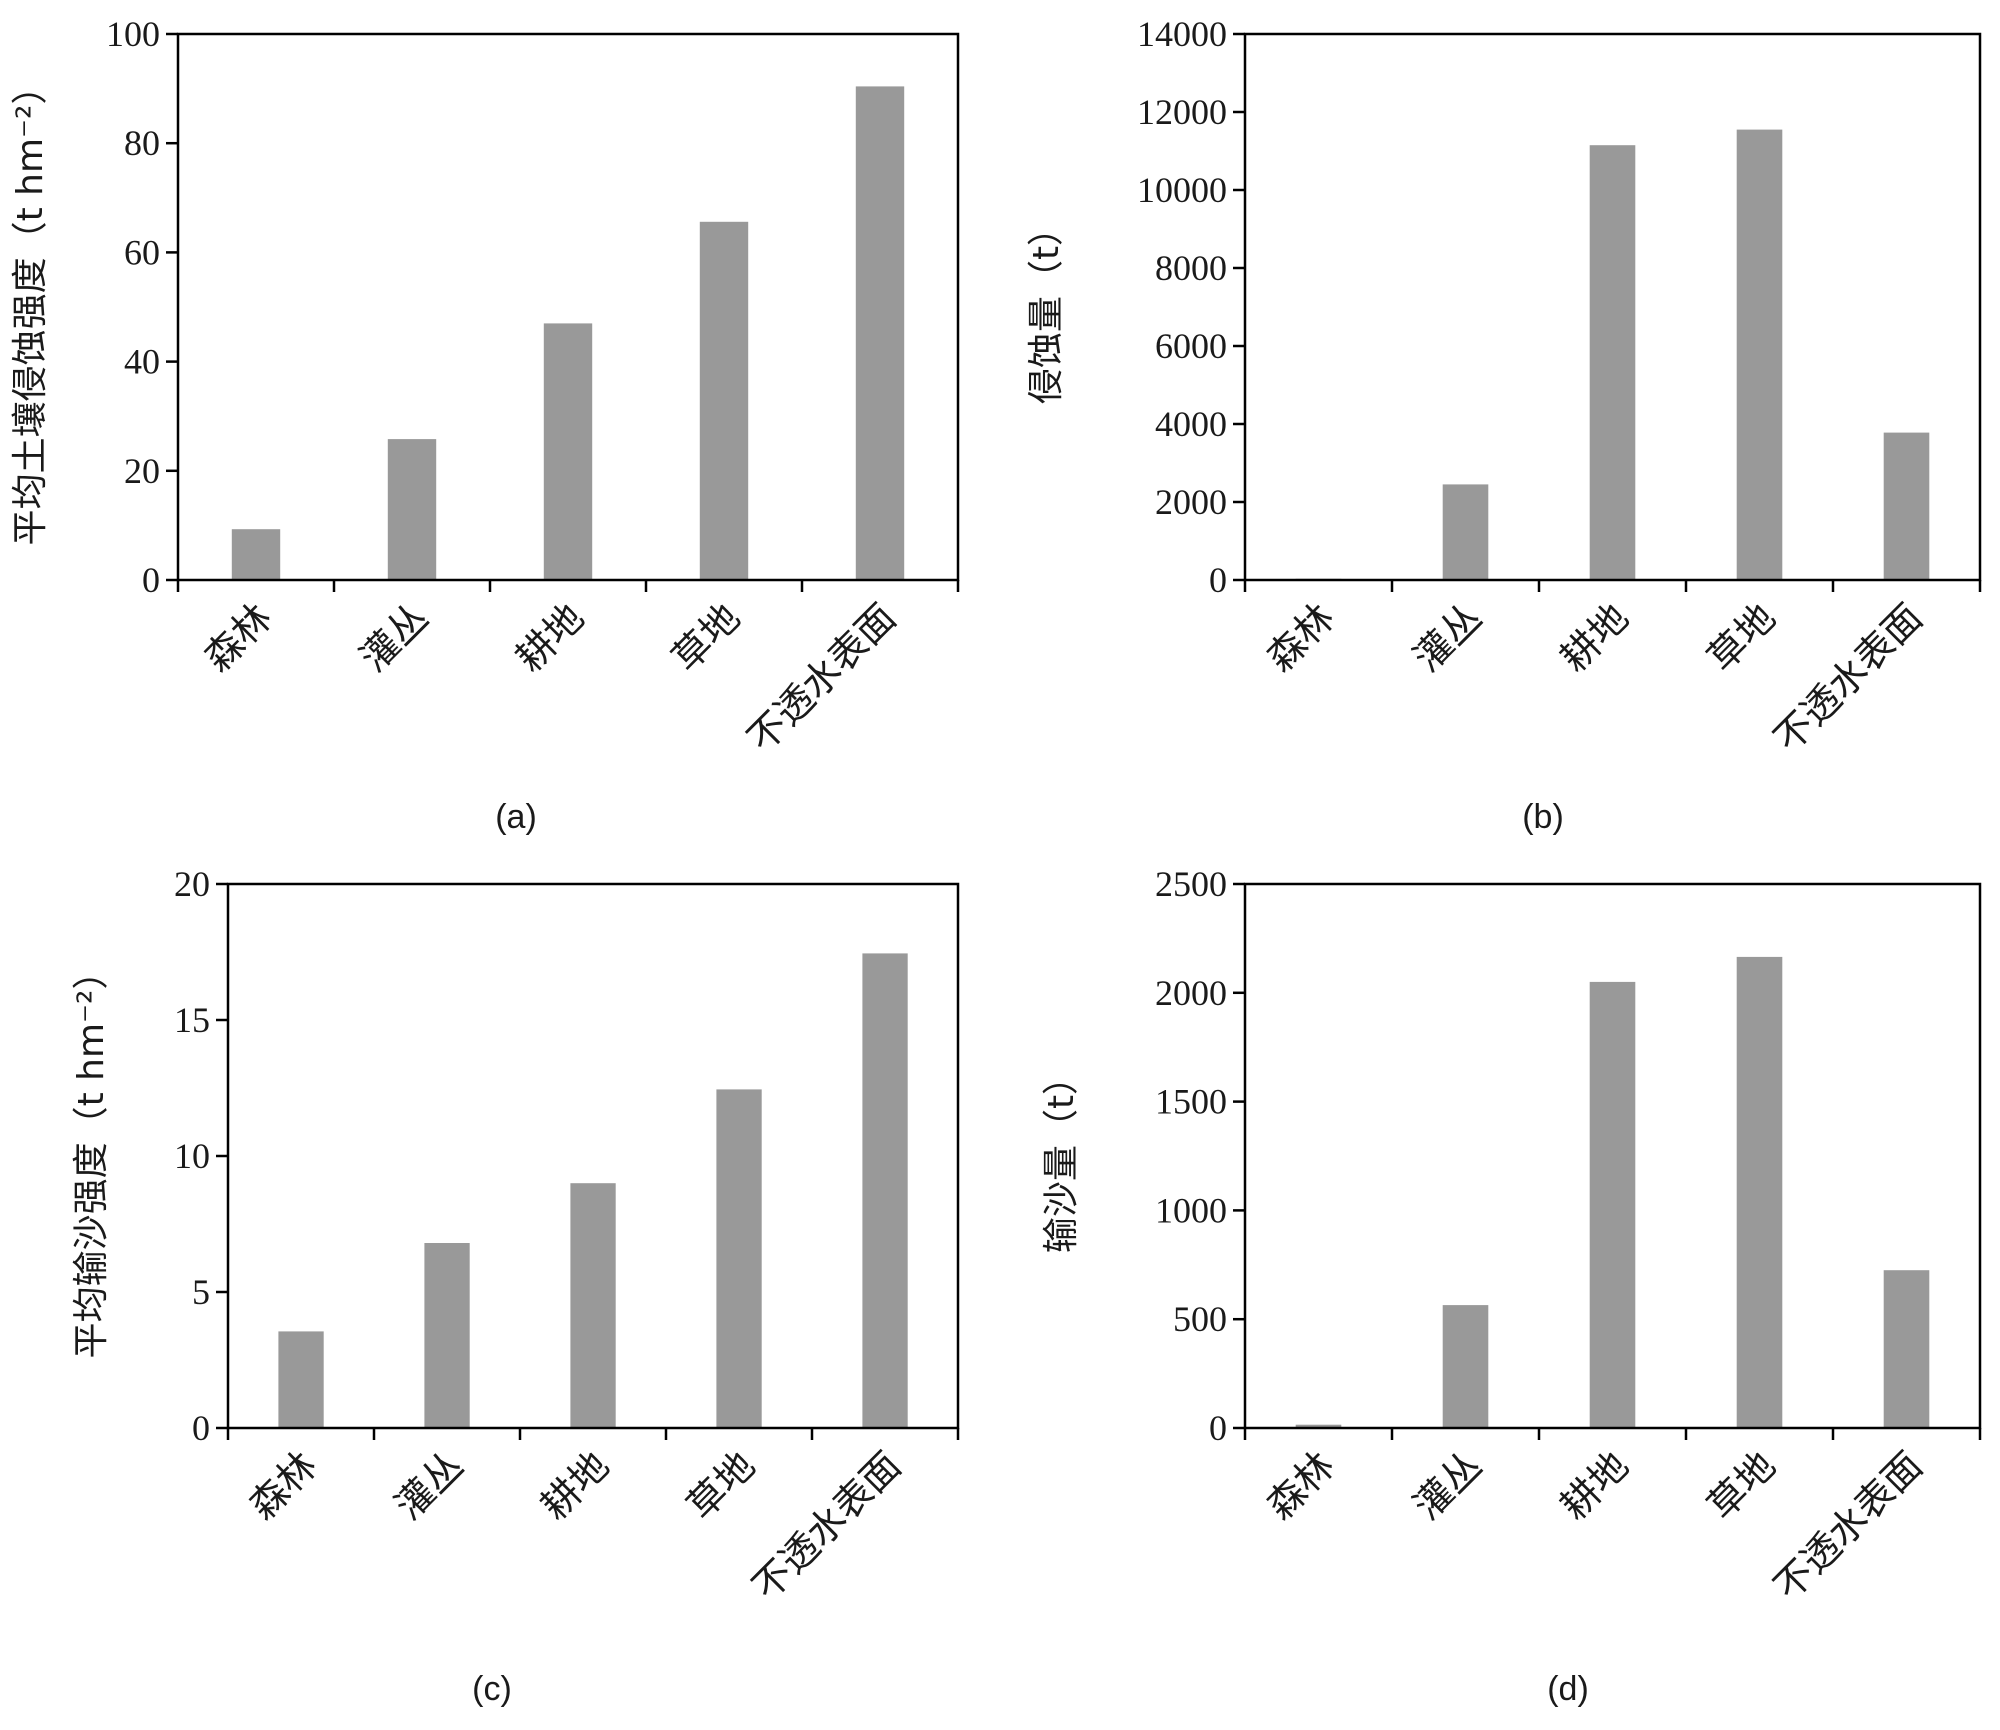 The width and height of the screenshot is (2000, 1730). Describe the element at coordinates (192, 884) in the screenshot. I see `y-tick-label-c-5: 20` at that location.